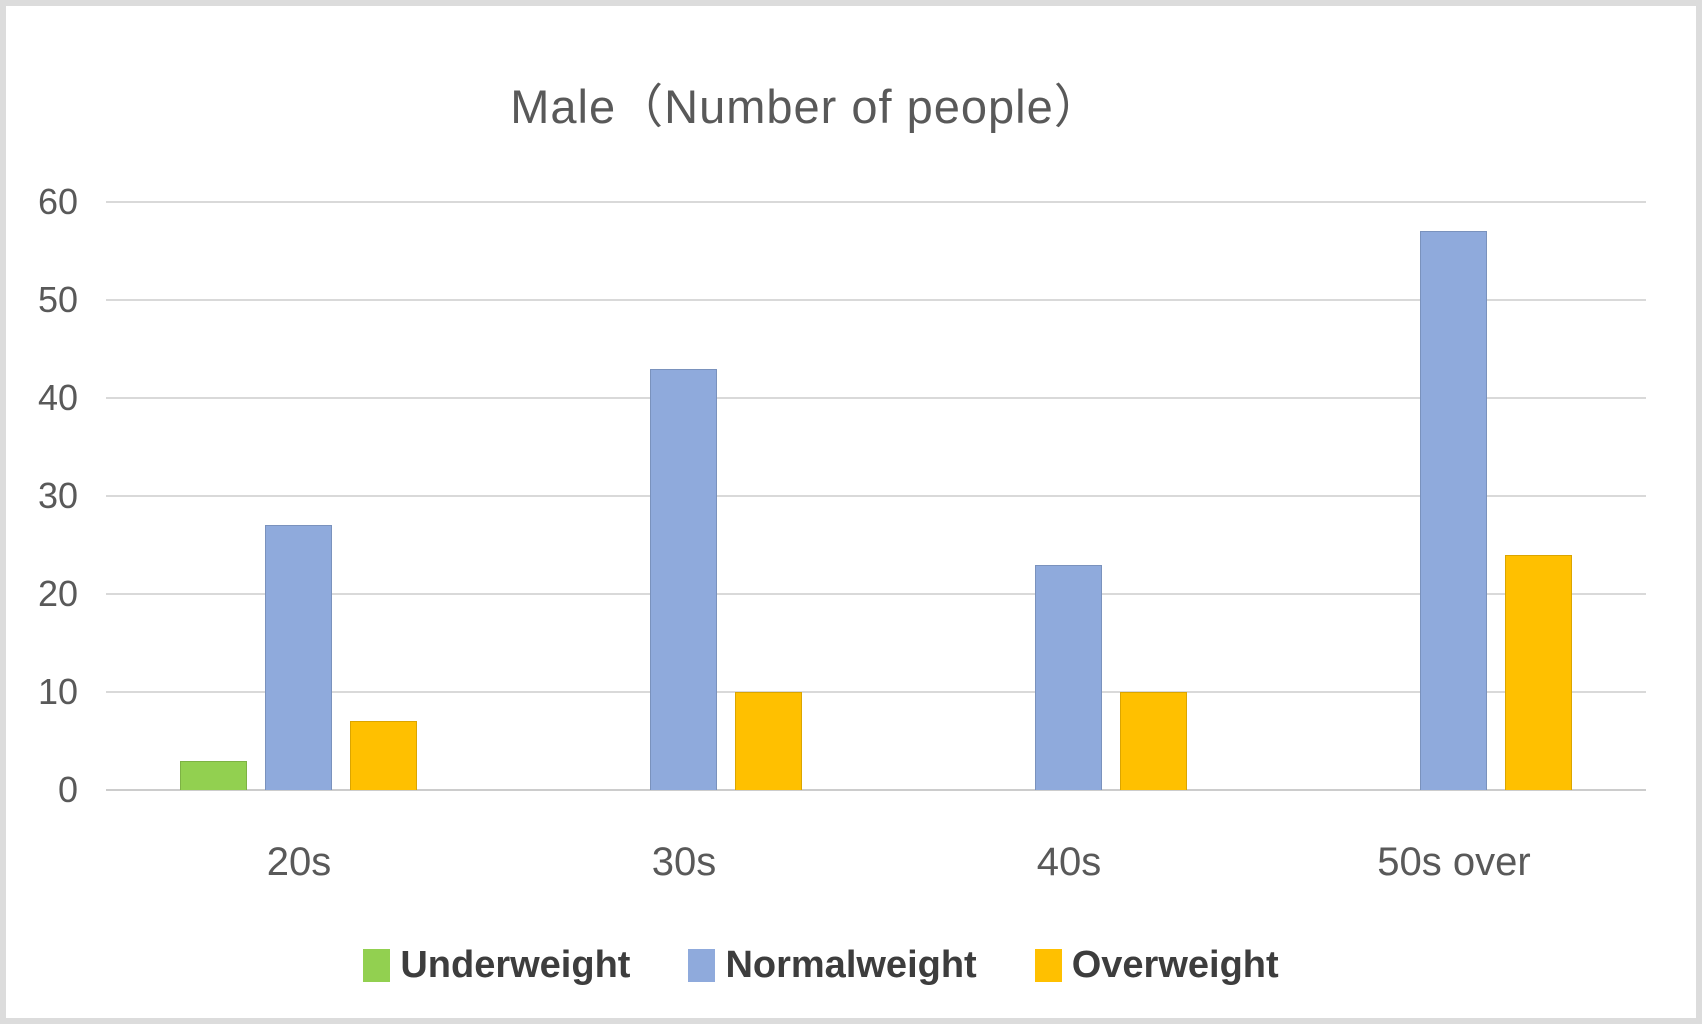  I want to click on y-axis-tick-label: 20, so click(57, 593).